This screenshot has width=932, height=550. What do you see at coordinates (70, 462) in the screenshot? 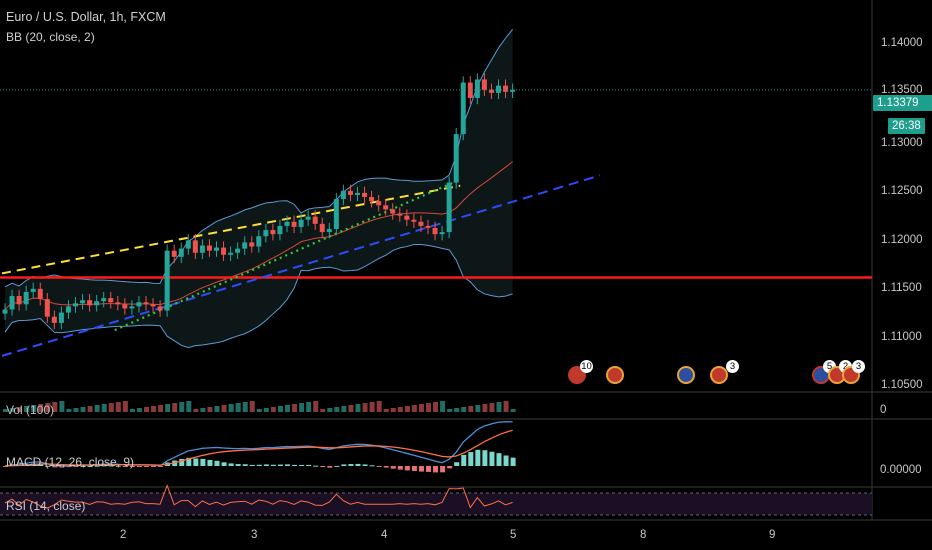
I see `macd-indicator-label: MACD (12, 26, close, 9)` at bounding box center [70, 462].